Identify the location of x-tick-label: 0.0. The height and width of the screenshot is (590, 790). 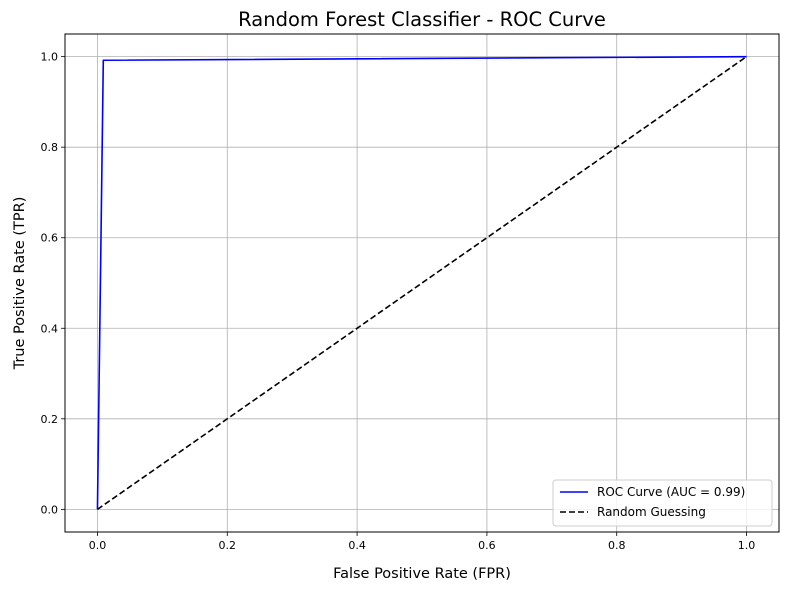
(98, 545).